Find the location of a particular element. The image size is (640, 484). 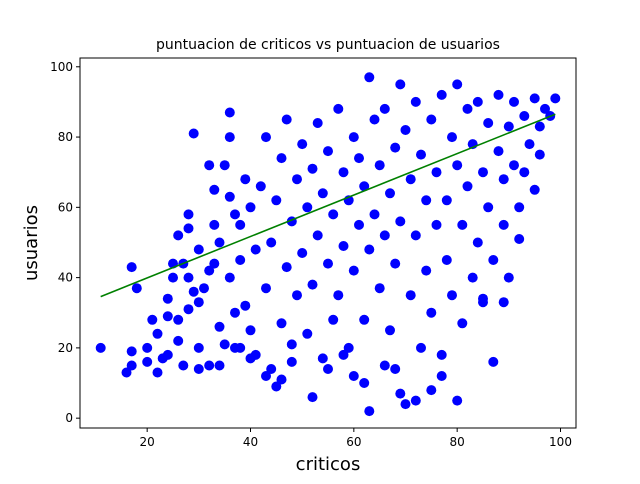

y-tick-label: 100 is located at coordinates (61, 67).